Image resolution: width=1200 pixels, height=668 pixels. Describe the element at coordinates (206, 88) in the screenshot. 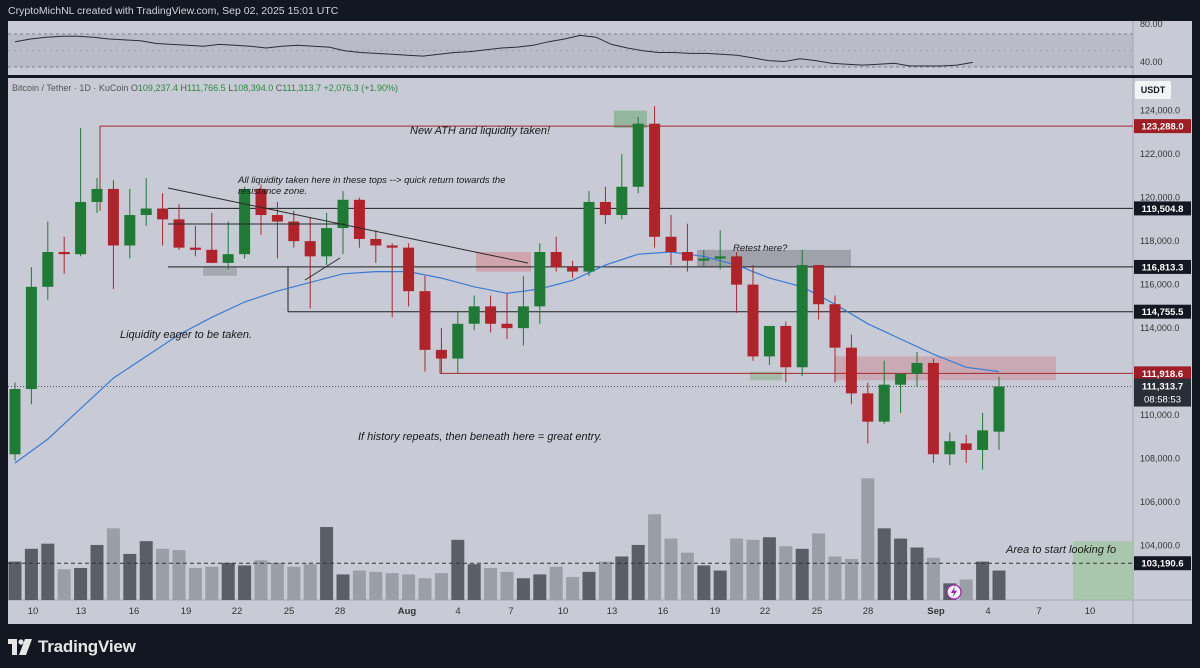

I see `high-value: 111,766.5` at that location.